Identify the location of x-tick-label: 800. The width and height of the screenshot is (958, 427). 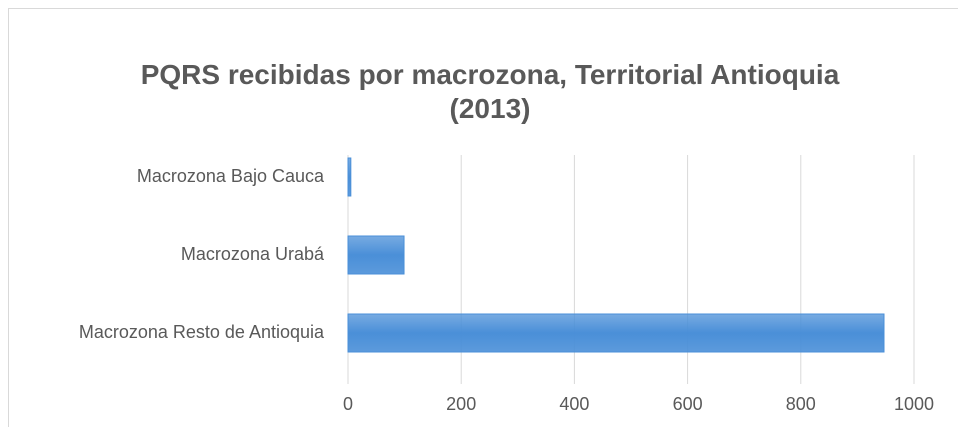
(801, 404).